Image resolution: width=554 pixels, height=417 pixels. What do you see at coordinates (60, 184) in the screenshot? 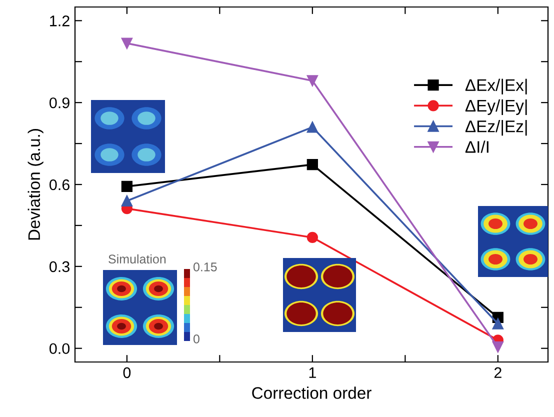
I see `y-tick-label: 0.6` at bounding box center [60, 184].